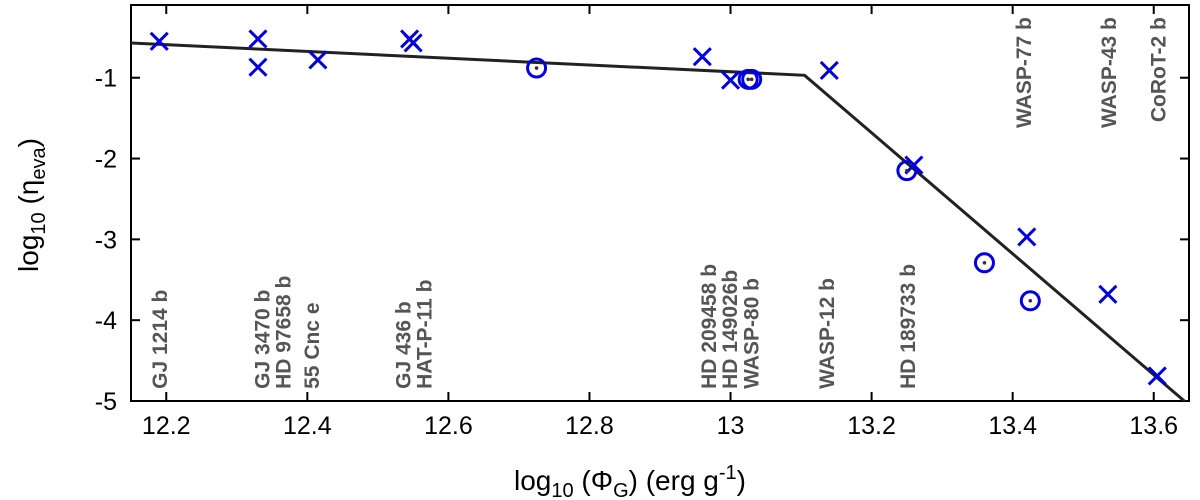  Describe the element at coordinates (1153, 426) in the screenshot. I see `x-tick-label: 13.6` at that location.